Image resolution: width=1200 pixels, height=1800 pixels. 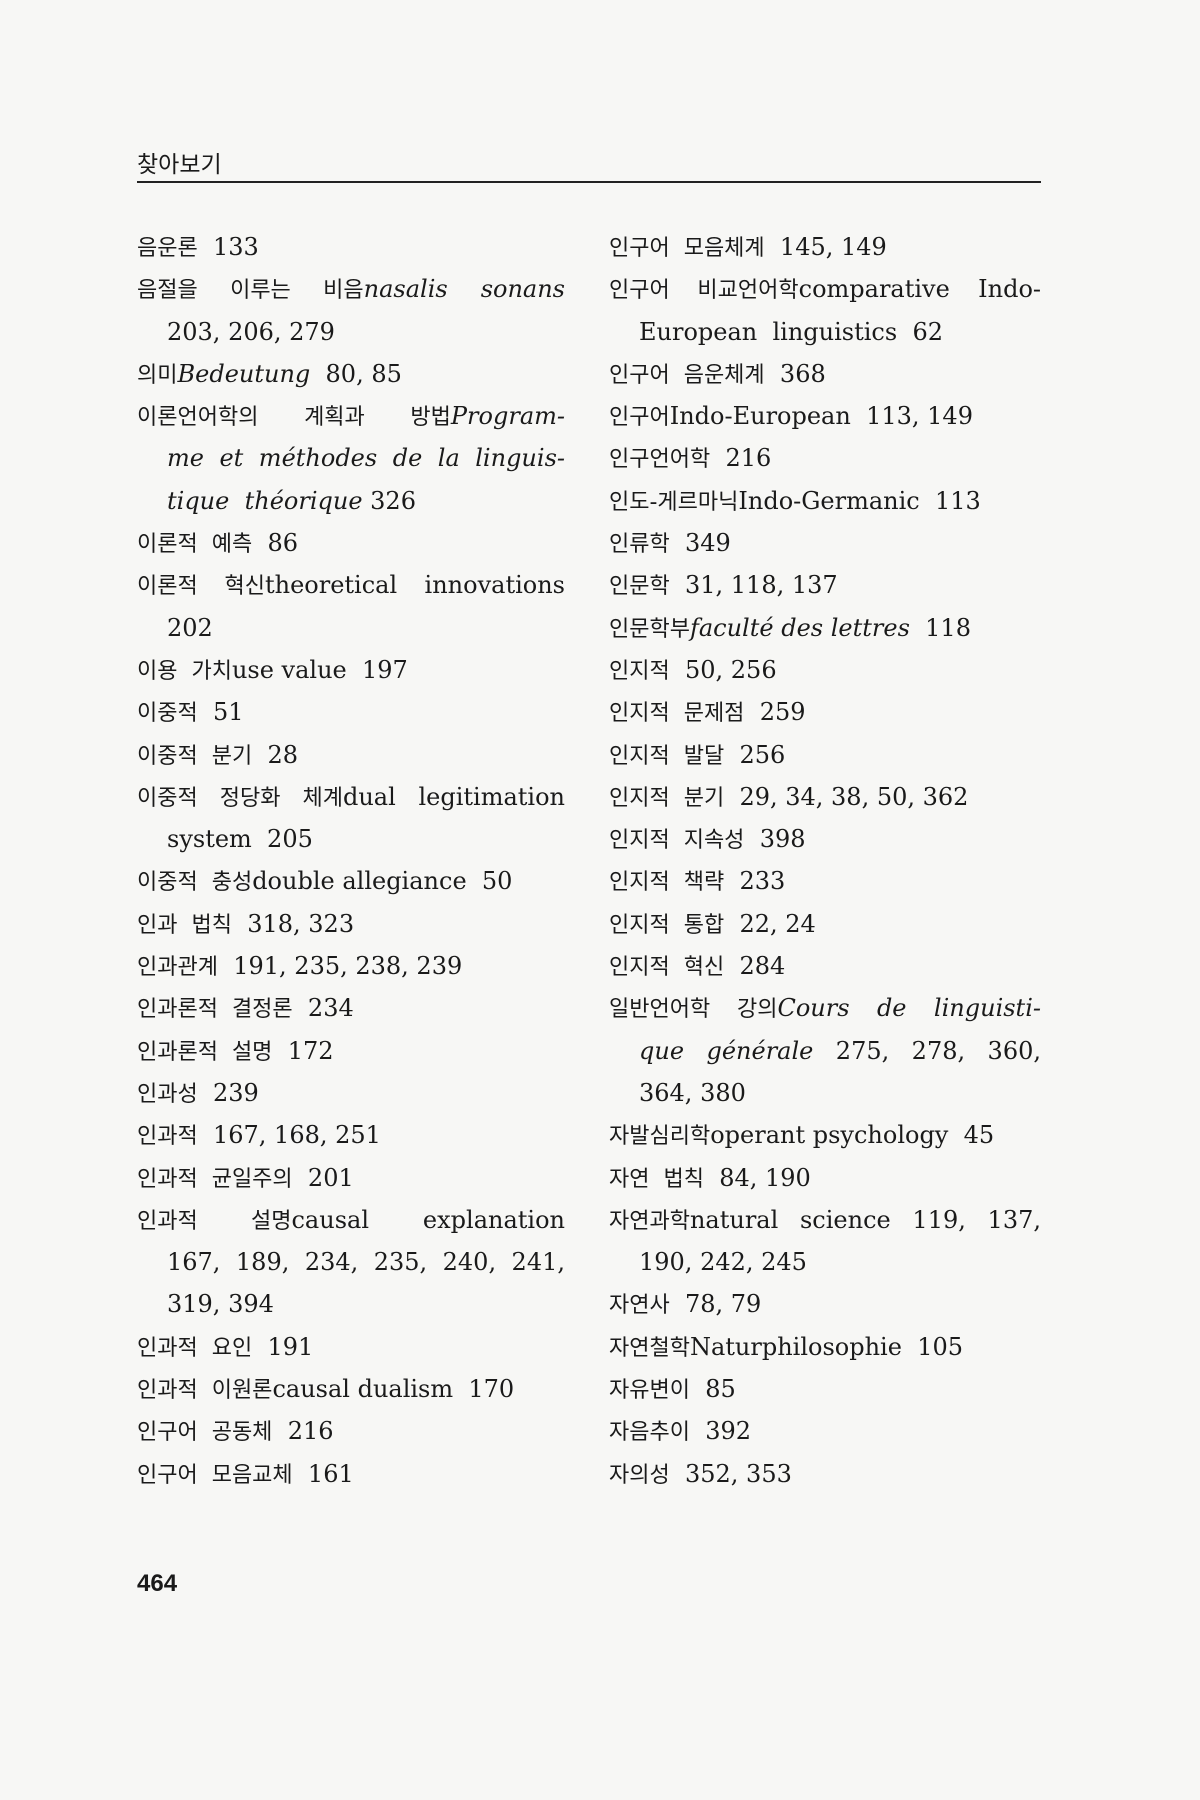 What do you see at coordinates (319, 669) in the screenshot?
I see `index-text: use value 197` at bounding box center [319, 669].